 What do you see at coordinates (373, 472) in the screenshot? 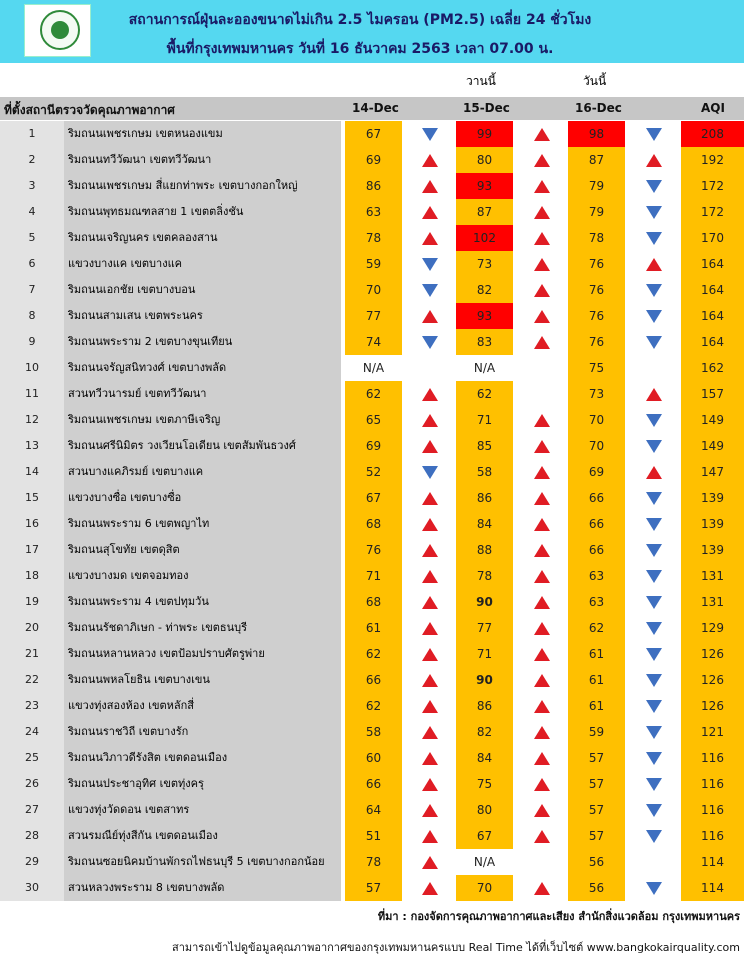
I see `pm25-value-d1: 52` at bounding box center [373, 472].